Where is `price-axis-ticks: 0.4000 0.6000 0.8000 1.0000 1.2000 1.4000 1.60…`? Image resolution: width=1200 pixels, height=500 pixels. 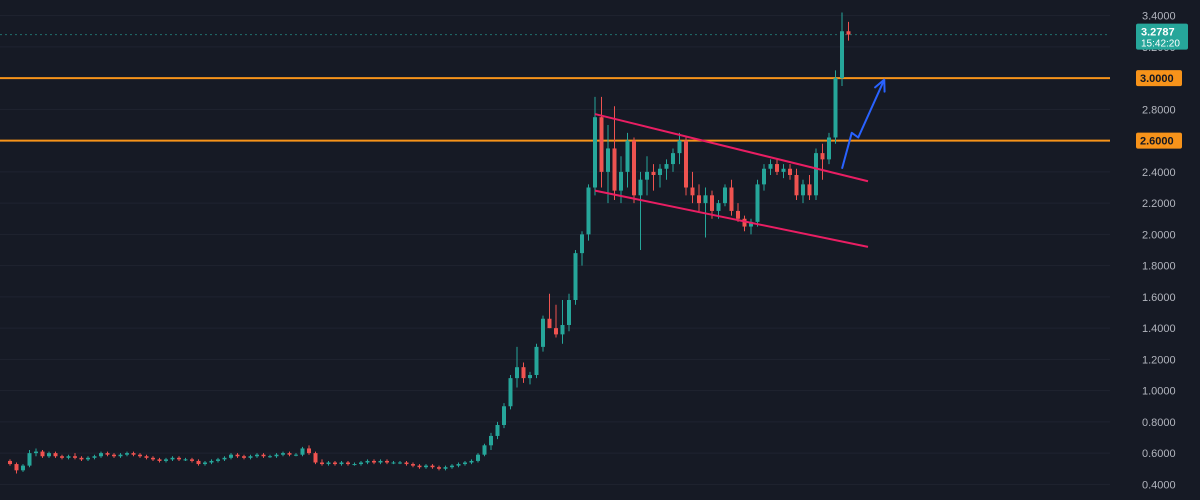 price-axis-ticks: 0.4000 0.6000 0.8000 1.0000 1.2000 1.4000 1.60… is located at coordinates (1159, 251).